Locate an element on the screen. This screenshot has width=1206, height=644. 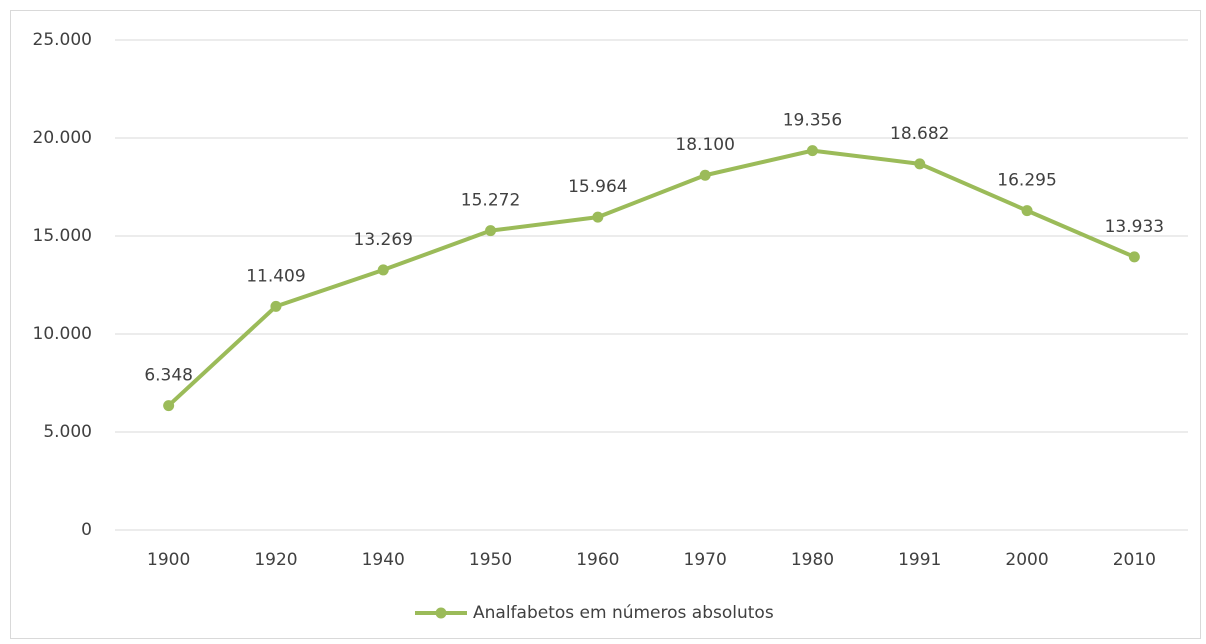
data-label: 15.272 is located at coordinates (490, 201).